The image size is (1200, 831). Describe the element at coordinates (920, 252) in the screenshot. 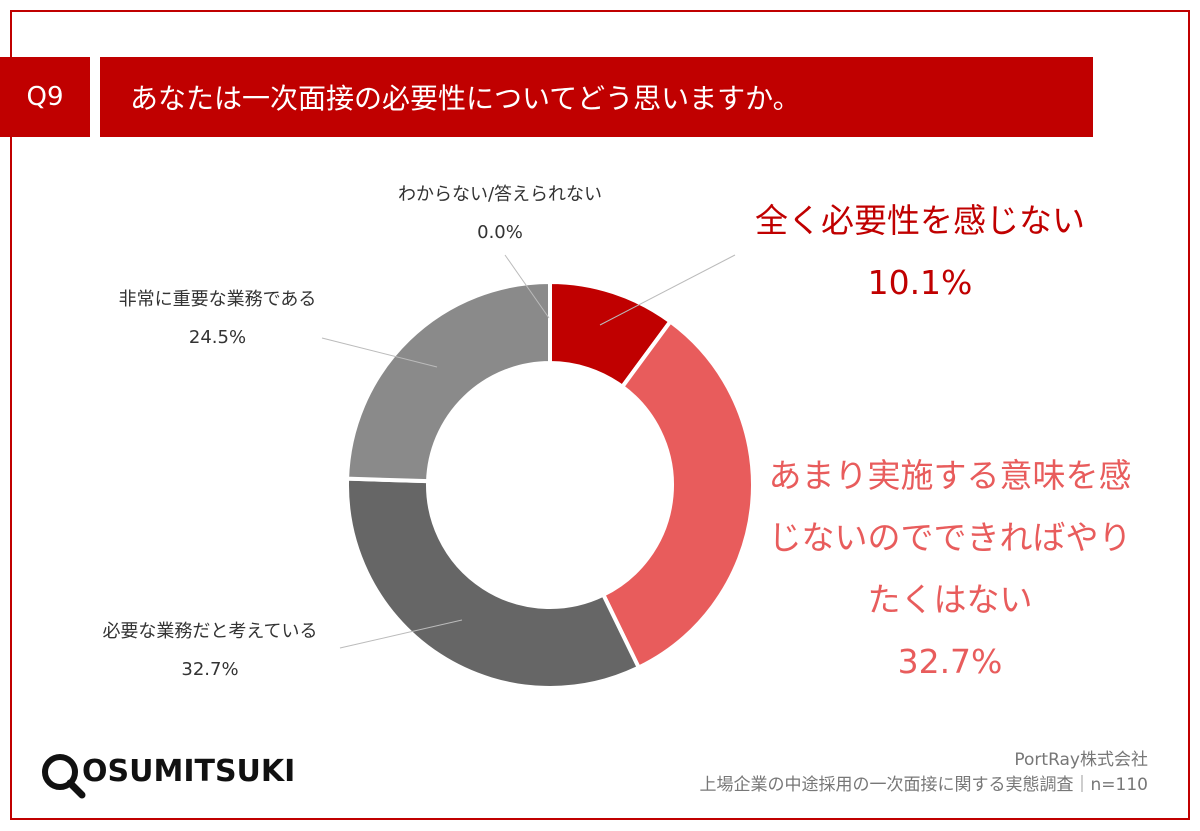

I see `slice-label: 全く必要性を感じない 10.1%` at that location.